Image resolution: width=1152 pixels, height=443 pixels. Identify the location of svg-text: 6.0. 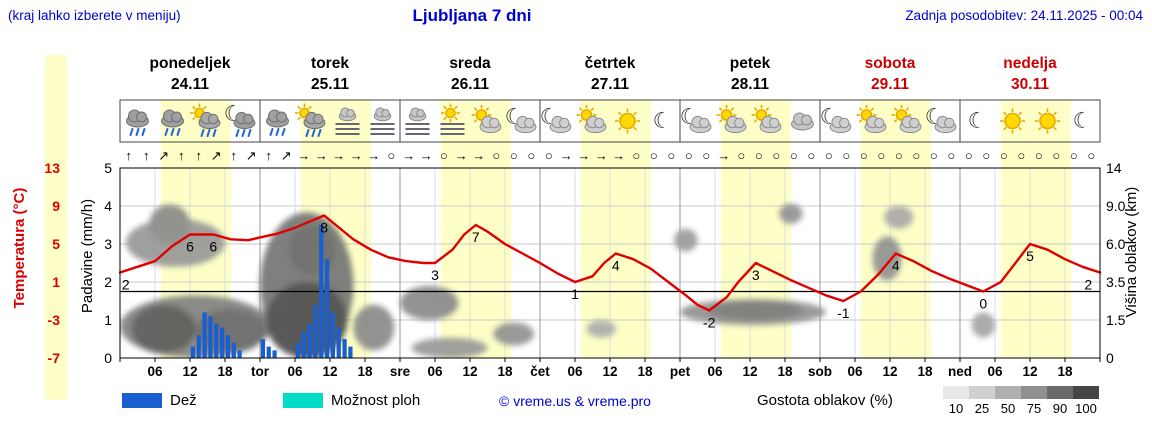
(1116, 244).